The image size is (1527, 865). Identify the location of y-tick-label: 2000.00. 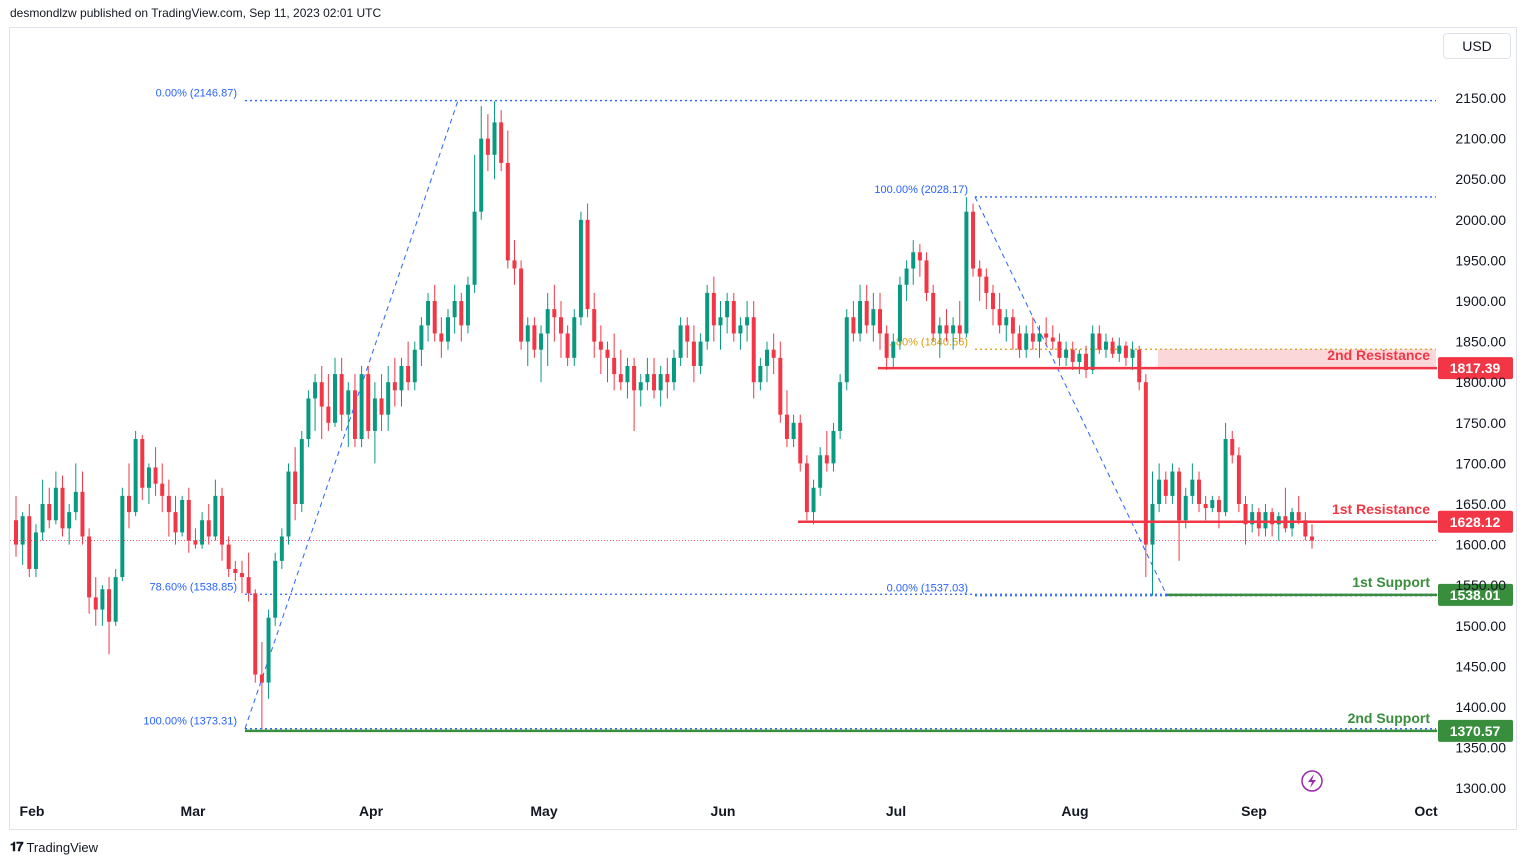
(1480, 220).